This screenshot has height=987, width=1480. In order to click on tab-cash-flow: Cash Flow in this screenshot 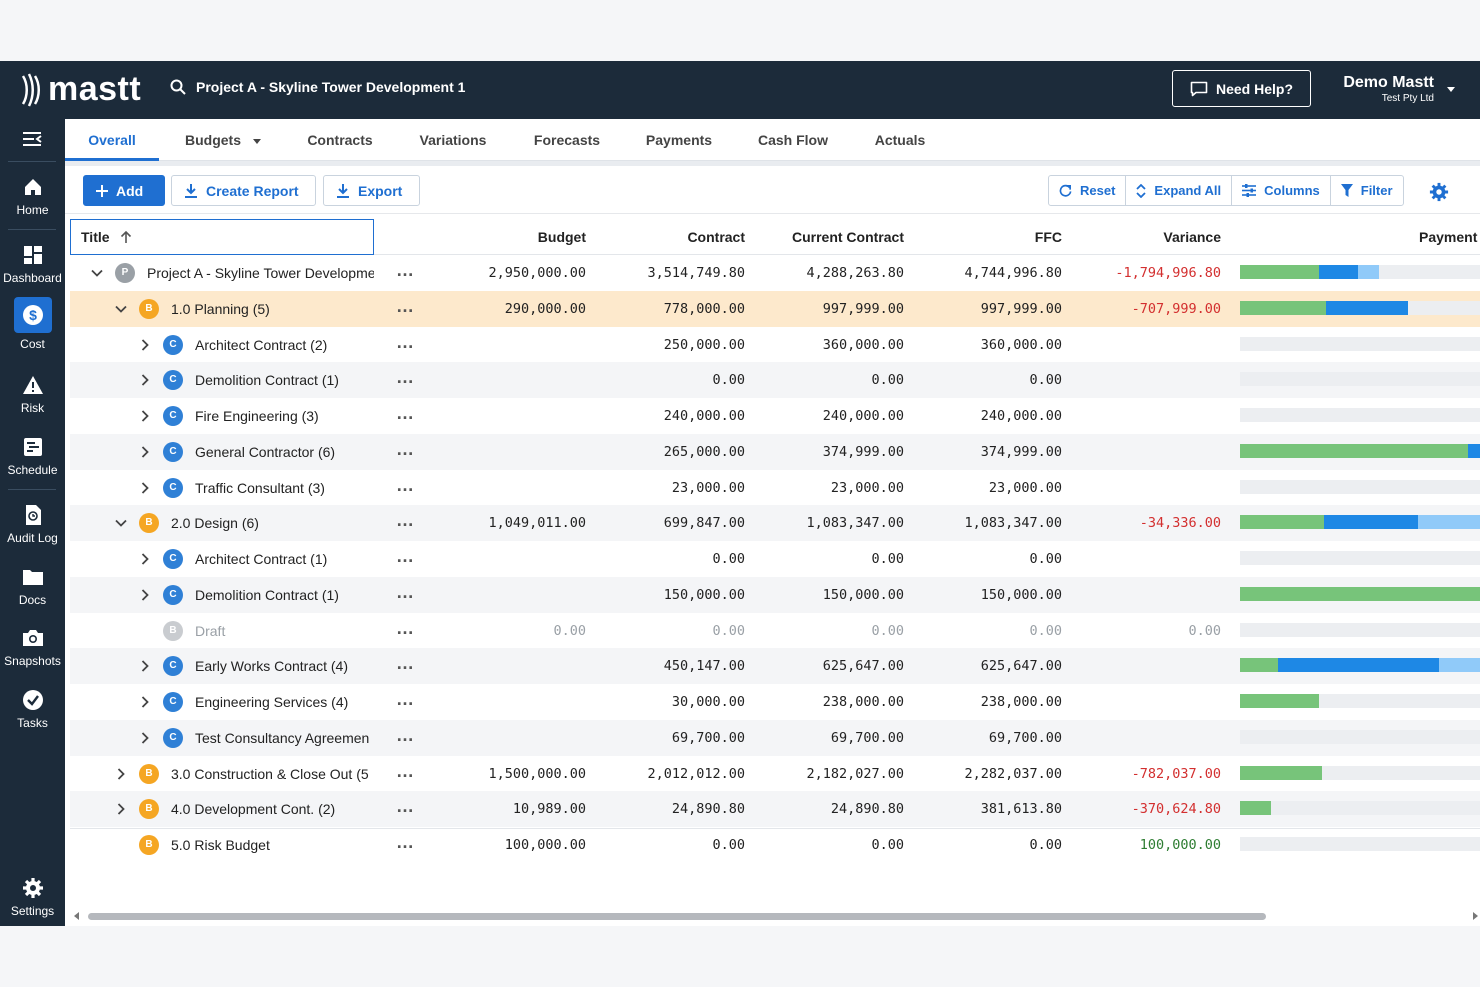, I will do `click(792, 140)`.